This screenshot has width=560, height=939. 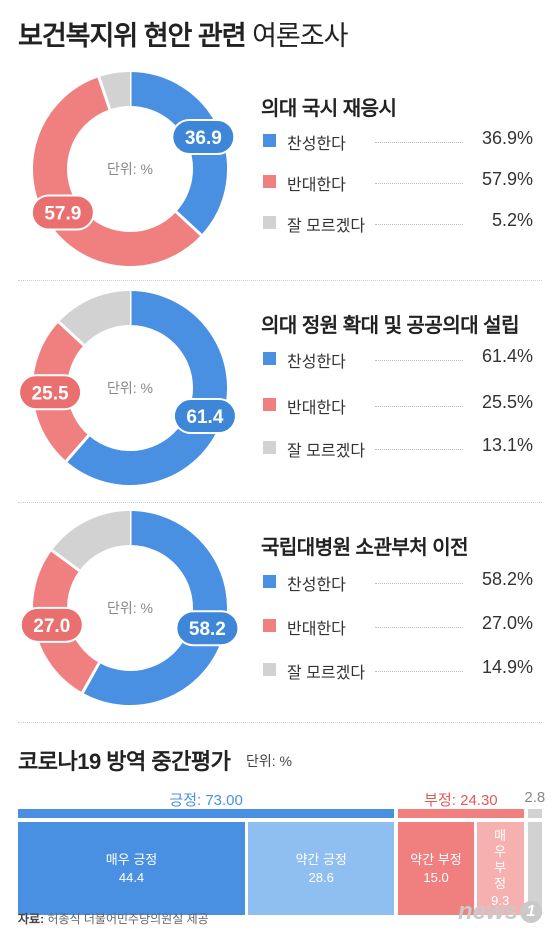 I want to click on legend-value: 25.5%, so click(x=507, y=402).